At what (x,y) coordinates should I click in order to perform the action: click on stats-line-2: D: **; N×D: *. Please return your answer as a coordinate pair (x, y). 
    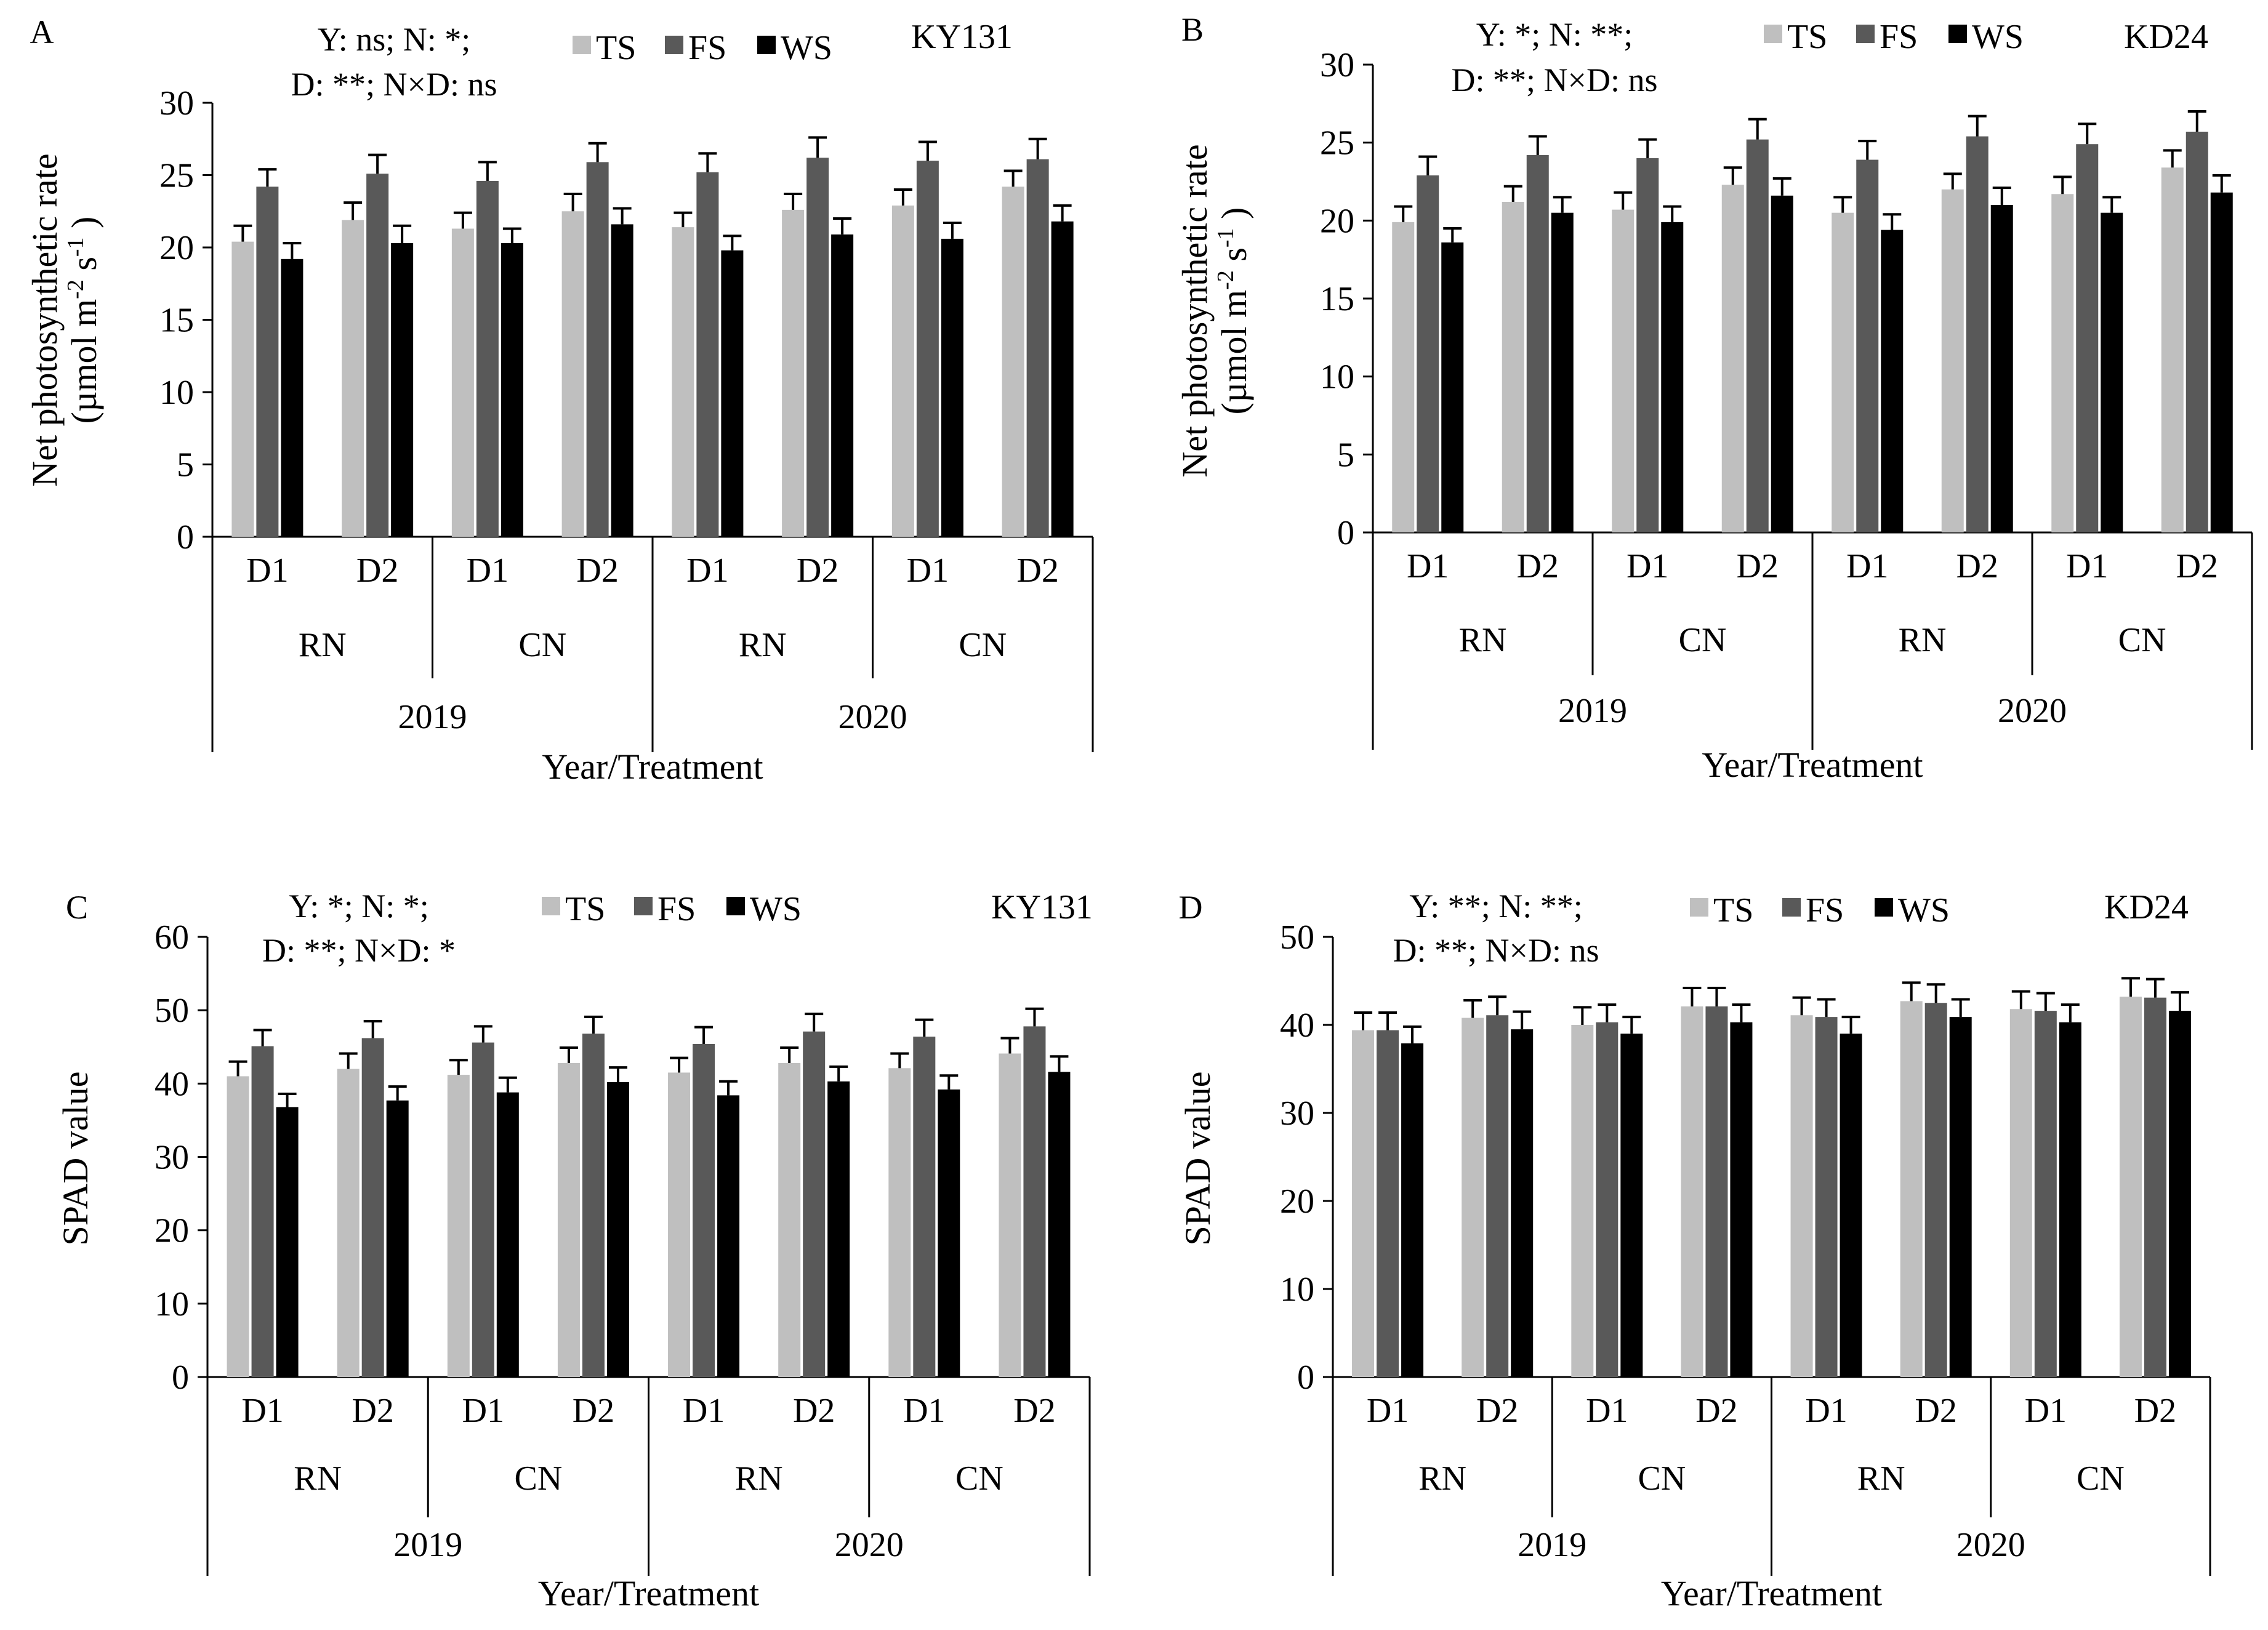
    Looking at the image, I should click on (359, 950).